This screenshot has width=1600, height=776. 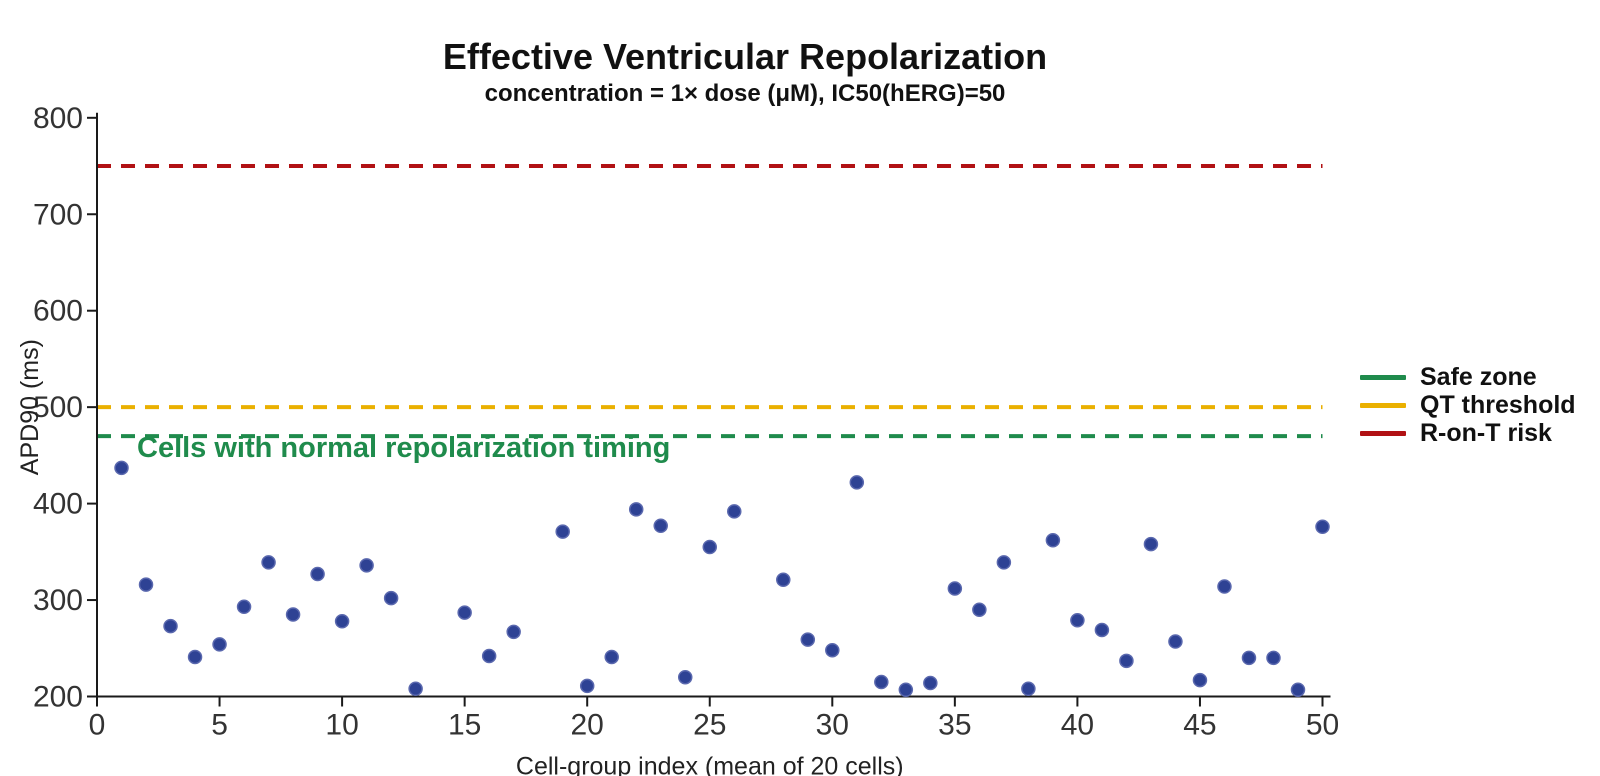 I want to click on x-tick-label: 0, so click(x=97, y=725).